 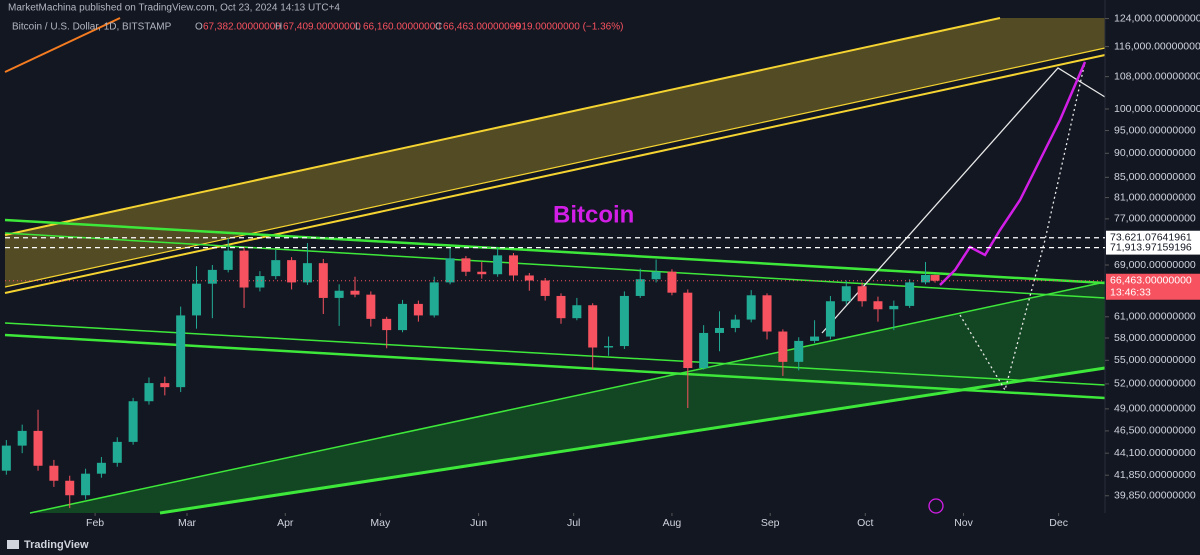 What do you see at coordinates (1155, 360) in the screenshot?
I see `y-tick-label: 55,000.00000000` at bounding box center [1155, 360].